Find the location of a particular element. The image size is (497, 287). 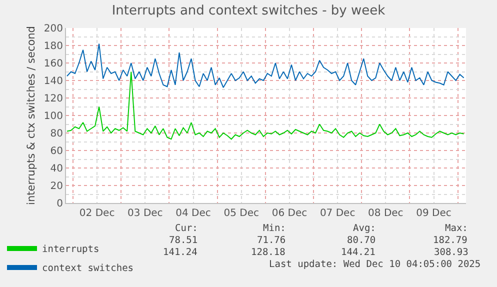

legend-label: interrupts is located at coordinates (71, 250).